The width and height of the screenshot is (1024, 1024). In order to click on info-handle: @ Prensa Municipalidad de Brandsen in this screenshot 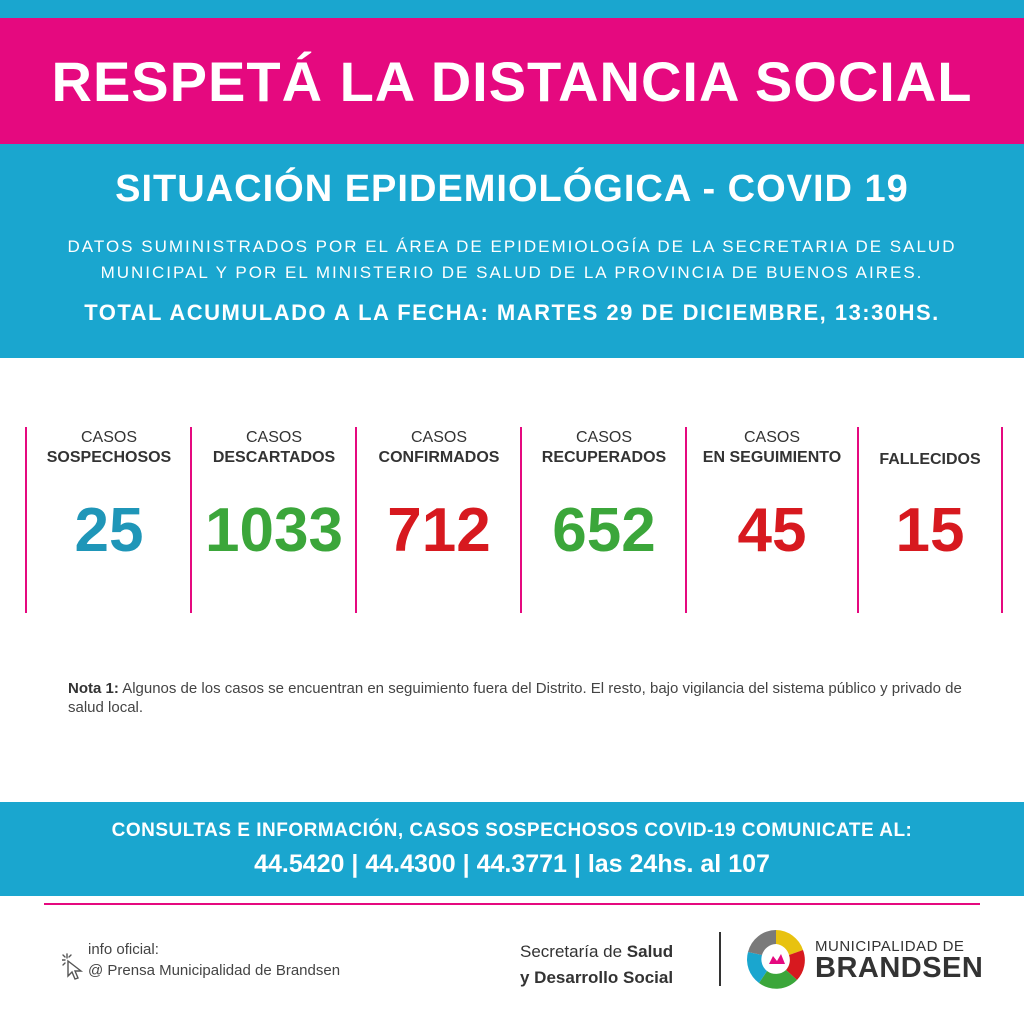, I will do `click(214, 970)`.